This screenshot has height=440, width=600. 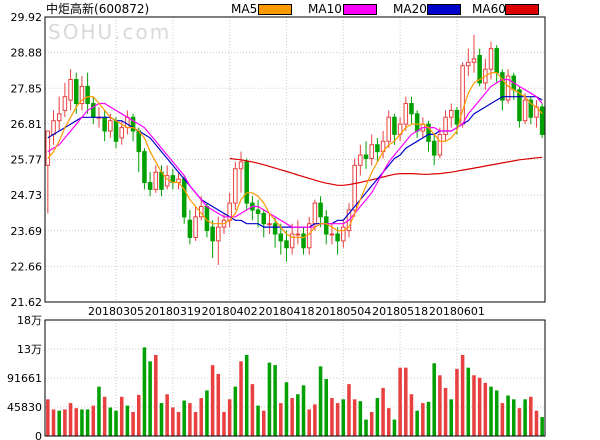 What do you see at coordinates (27, 124) in the screenshot?
I see `price-y-tick-label: 26.81` at bounding box center [27, 124].